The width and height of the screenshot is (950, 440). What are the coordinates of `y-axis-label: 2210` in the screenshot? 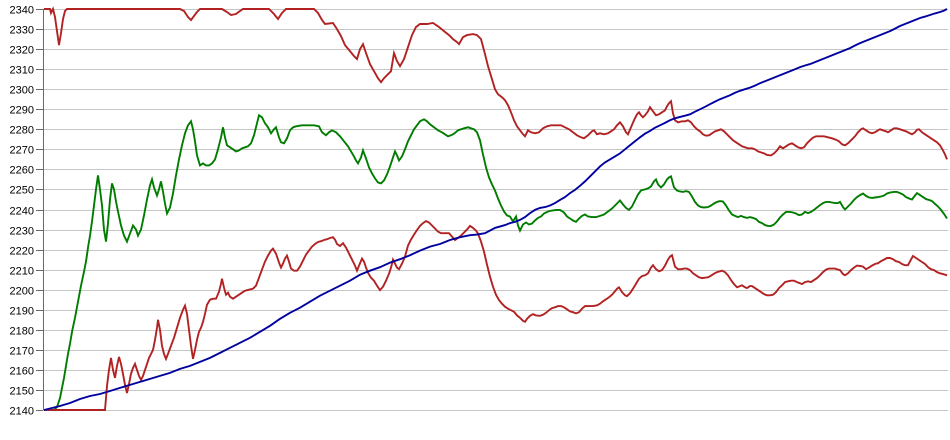 It's located at (22, 272).